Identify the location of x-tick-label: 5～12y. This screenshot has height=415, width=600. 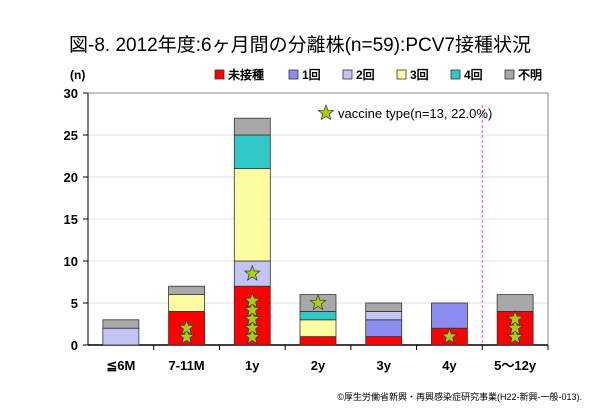
(515, 365).